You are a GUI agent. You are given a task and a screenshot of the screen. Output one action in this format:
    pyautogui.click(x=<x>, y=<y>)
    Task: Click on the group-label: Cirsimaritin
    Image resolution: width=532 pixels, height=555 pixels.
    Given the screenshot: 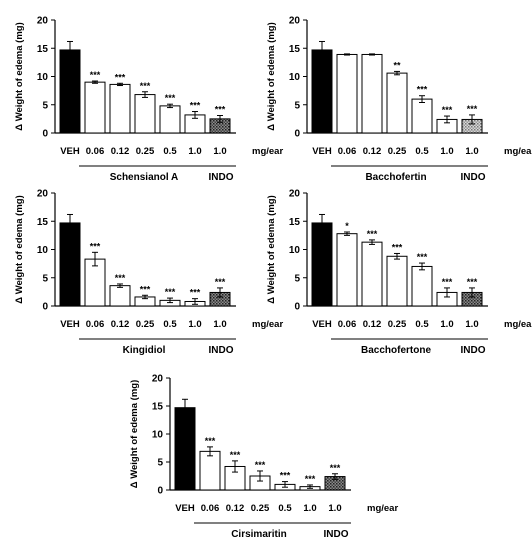 What is the action you would take?
    pyautogui.click(x=259, y=534)
    